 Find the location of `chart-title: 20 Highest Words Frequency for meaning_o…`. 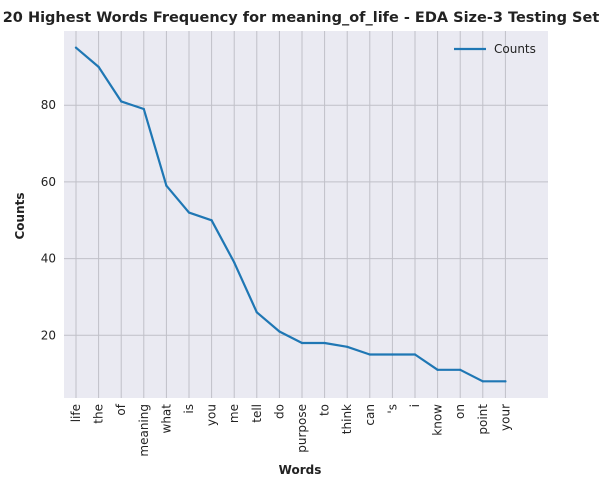

chart-title: 20 Highest Words Frequency for meaning_o… is located at coordinates (301, 18).